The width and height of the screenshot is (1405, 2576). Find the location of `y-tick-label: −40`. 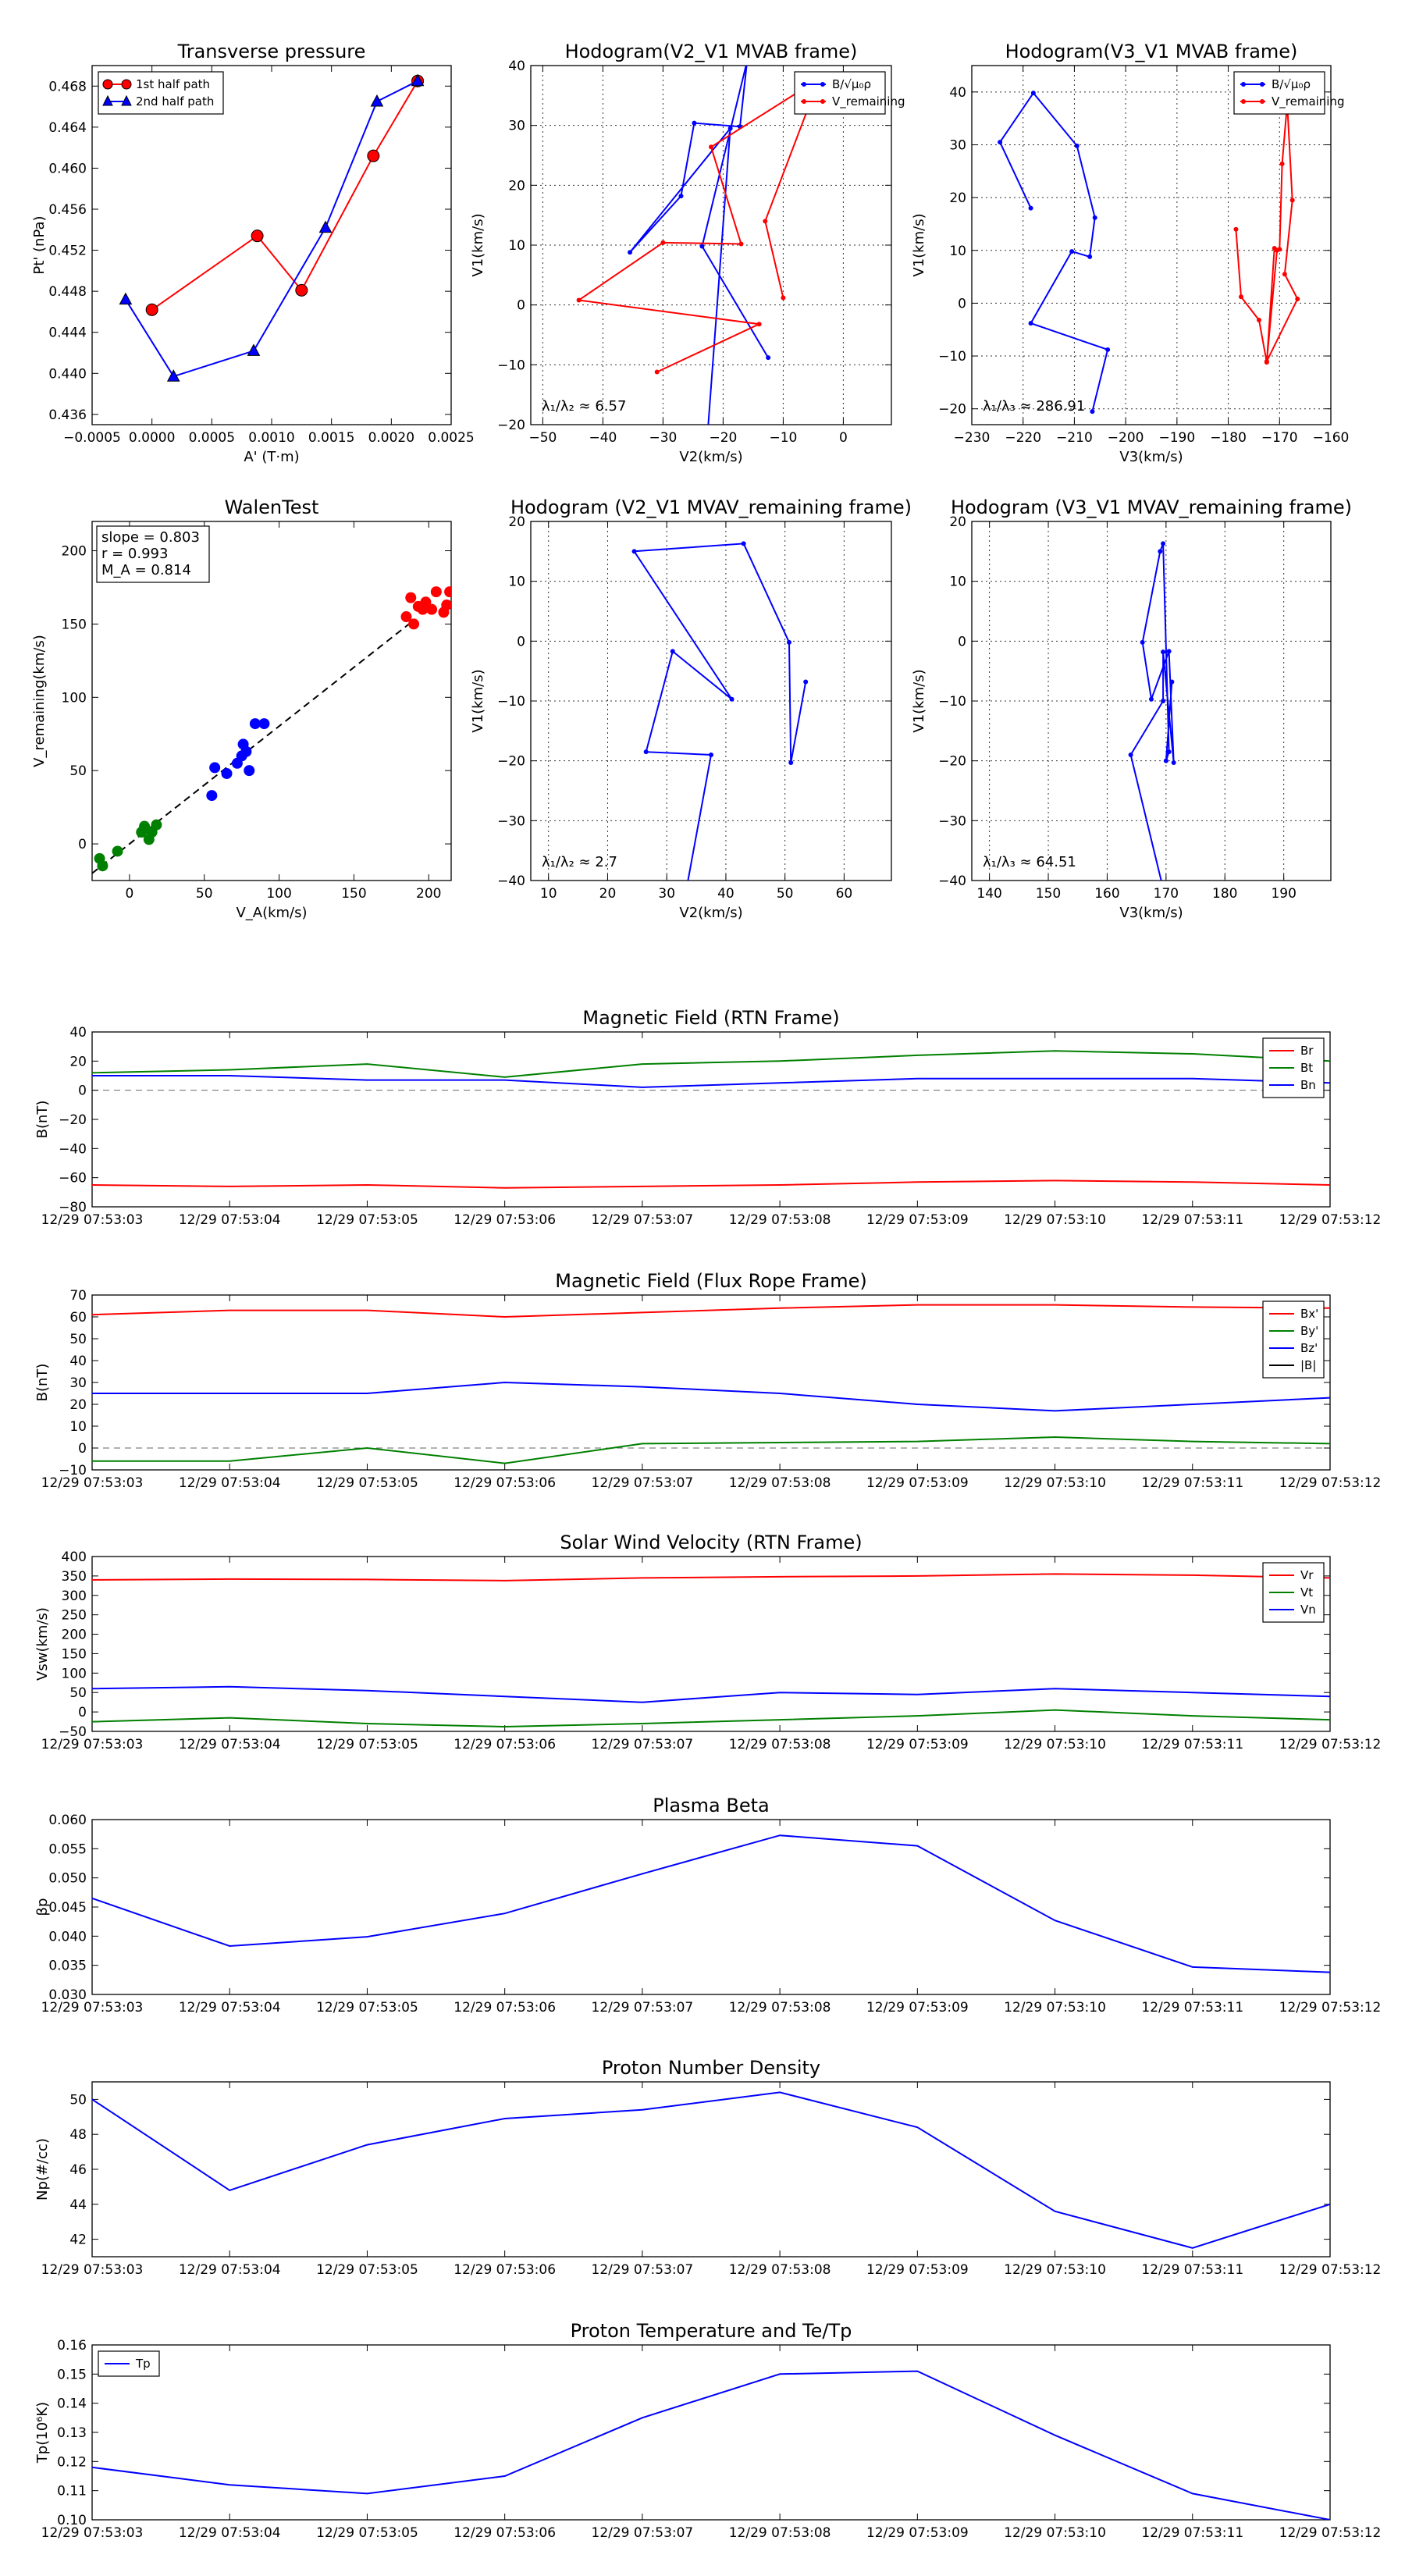

y-tick-label: −40 is located at coordinates (73, 1149).